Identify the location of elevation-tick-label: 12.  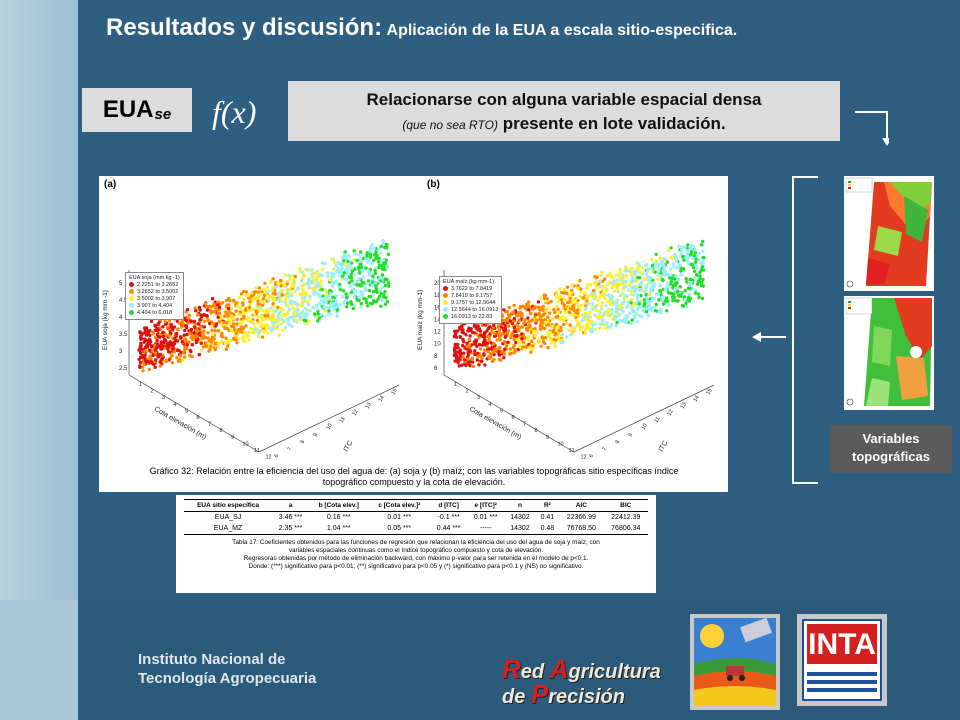
(584, 458).